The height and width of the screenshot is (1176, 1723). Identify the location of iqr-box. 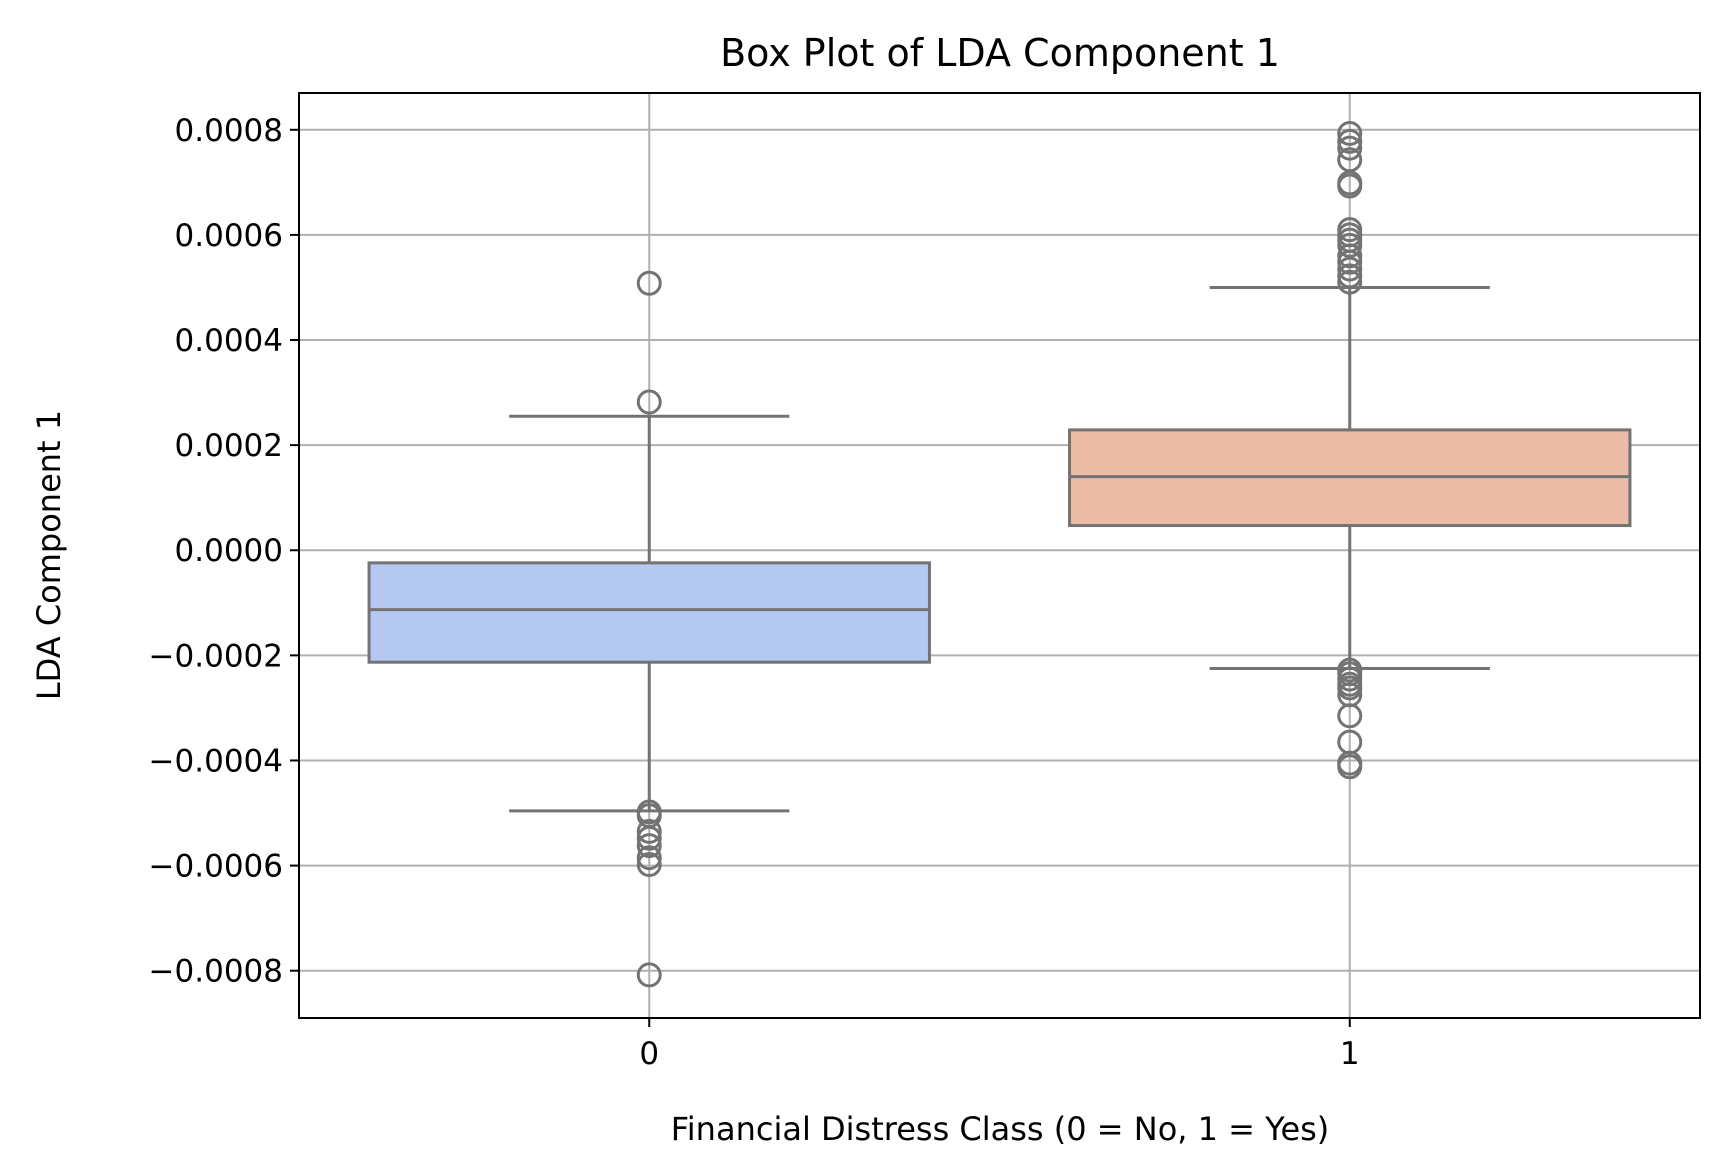
(649, 612).